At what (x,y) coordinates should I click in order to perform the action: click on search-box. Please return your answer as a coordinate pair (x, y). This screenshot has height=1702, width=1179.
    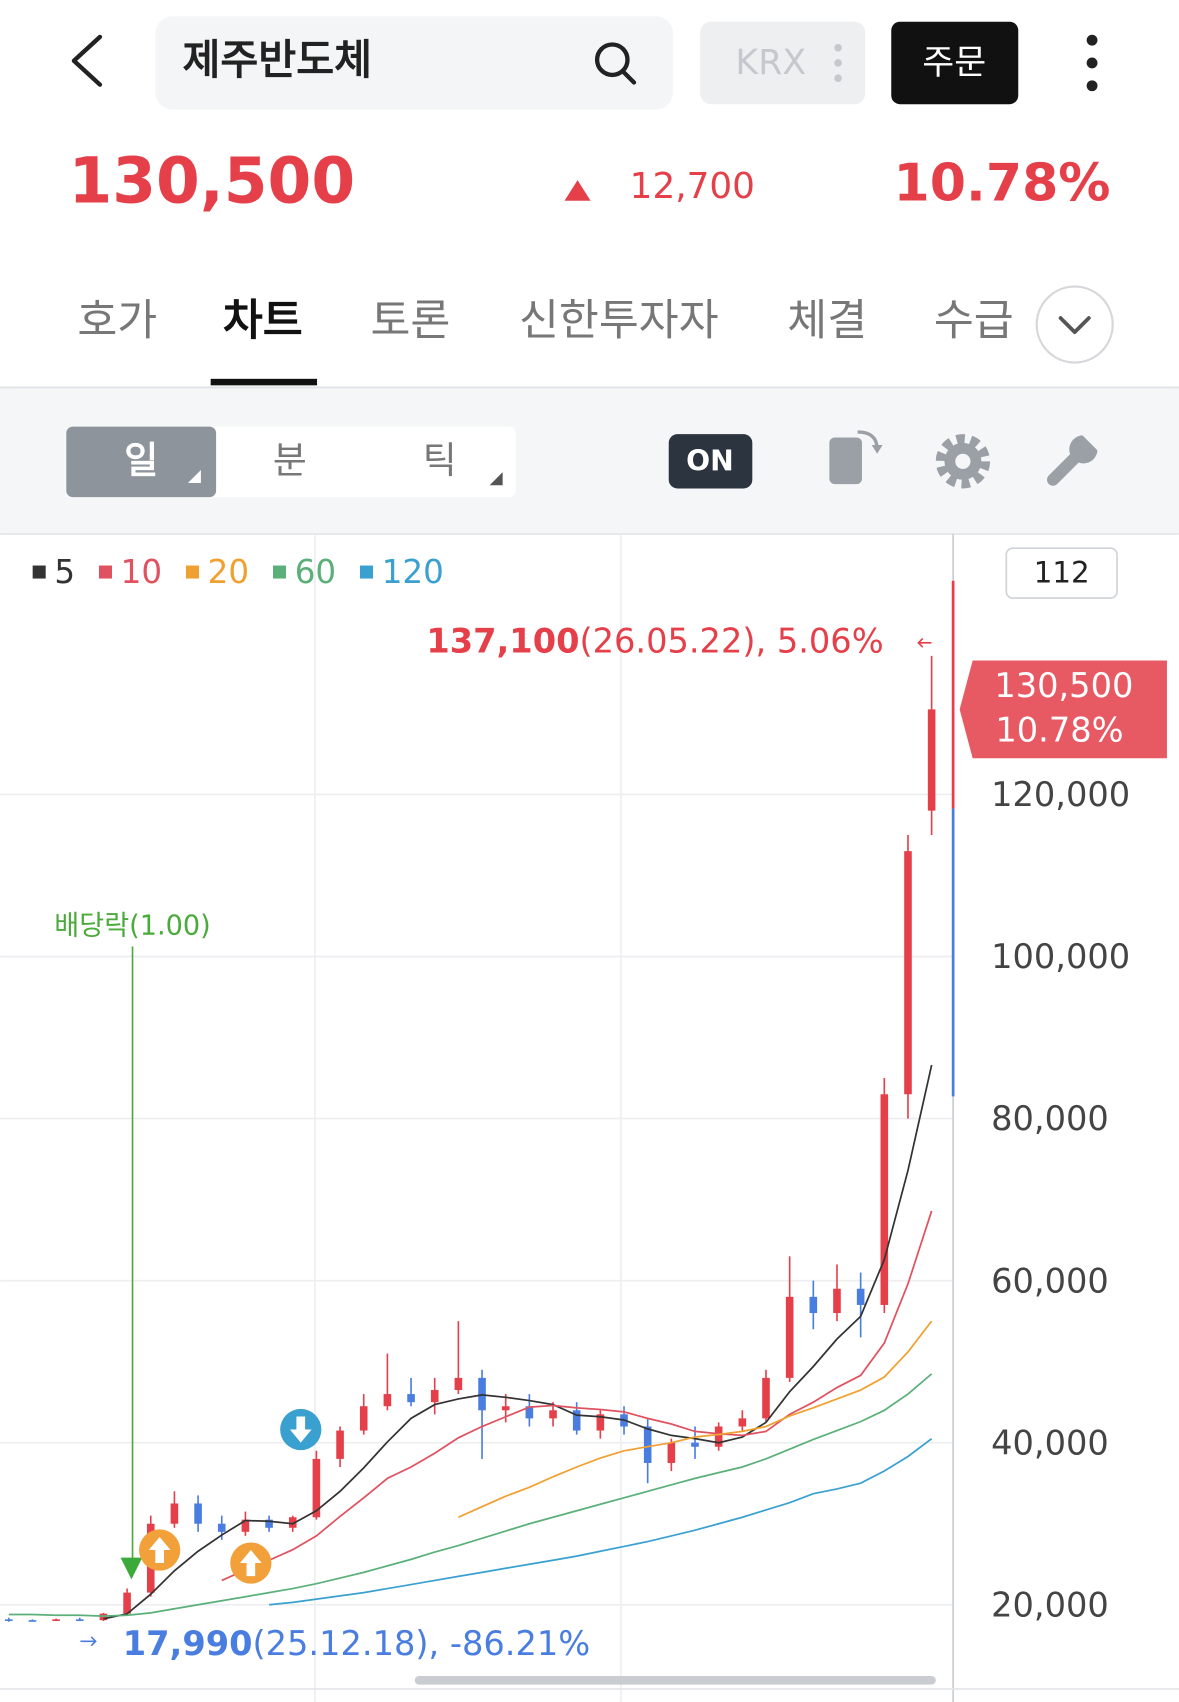
    Looking at the image, I should click on (414, 63).